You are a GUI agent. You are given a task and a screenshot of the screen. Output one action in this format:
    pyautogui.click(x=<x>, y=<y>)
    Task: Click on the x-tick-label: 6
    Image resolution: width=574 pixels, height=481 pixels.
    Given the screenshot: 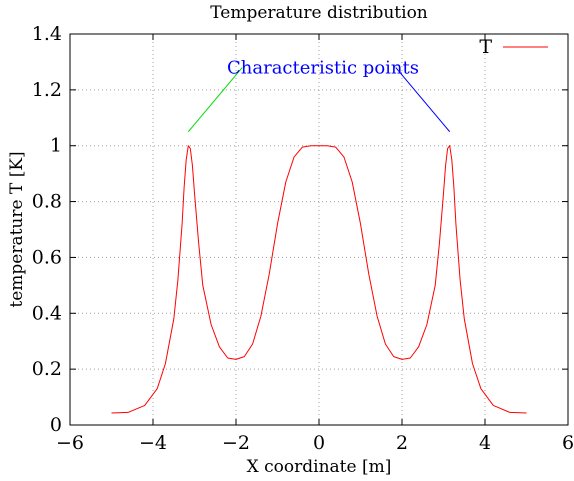 What is the action you would take?
    pyautogui.click(x=568, y=443)
    